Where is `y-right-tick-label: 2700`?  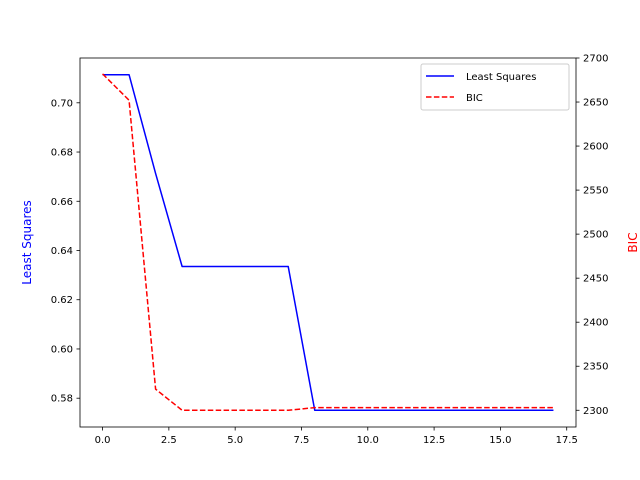
y-right-tick-label: 2700 is located at coordinates (595, 59).